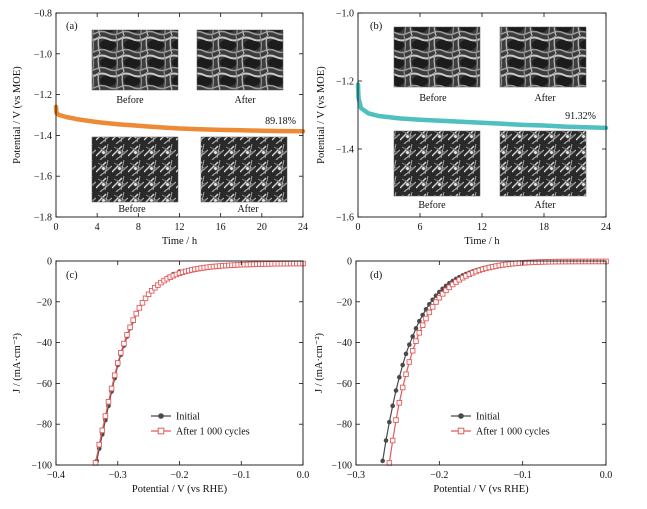  Describe the element at coordinates (44, 425) in the screenshot. I see `y-tick-label: −80` at that location.